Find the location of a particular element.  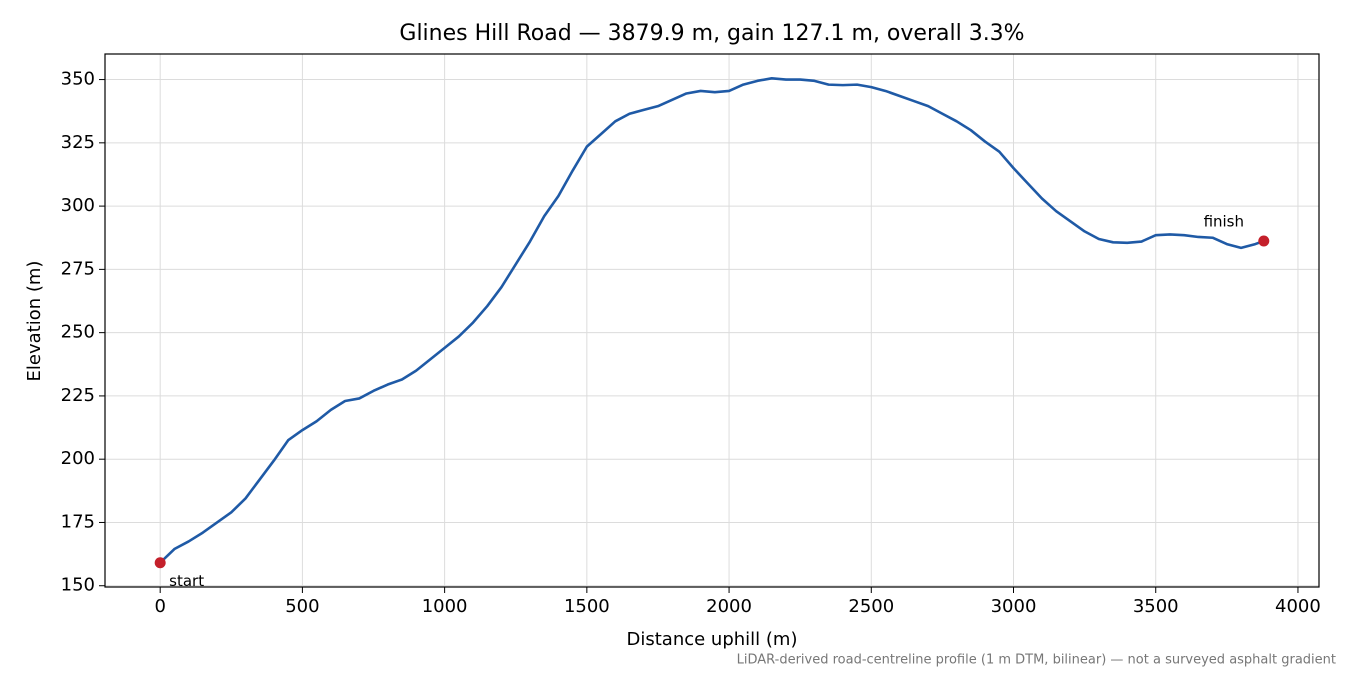

y-tick-label: 350 is located at coordinates (78, 79).